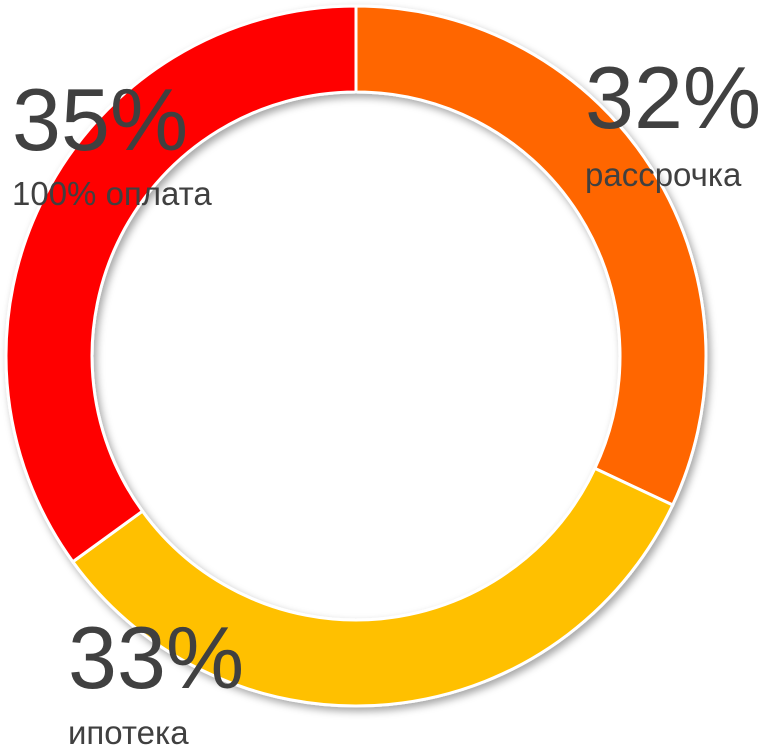 This screenshot has height=748, width=777. What do you see at coordinates (673, 97) in the screenshot?
I see `value-label: 32%` at bounding box center [673, 97].